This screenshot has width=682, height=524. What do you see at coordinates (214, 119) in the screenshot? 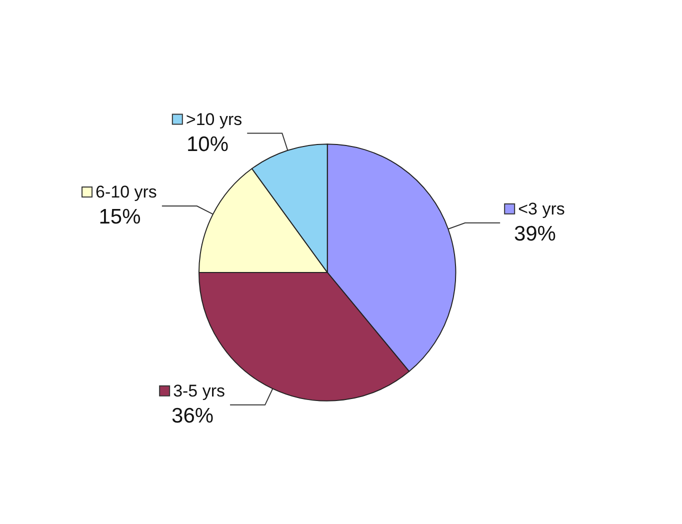
I see `legend-label: >10 yrs` at bounding box center [214, 119].